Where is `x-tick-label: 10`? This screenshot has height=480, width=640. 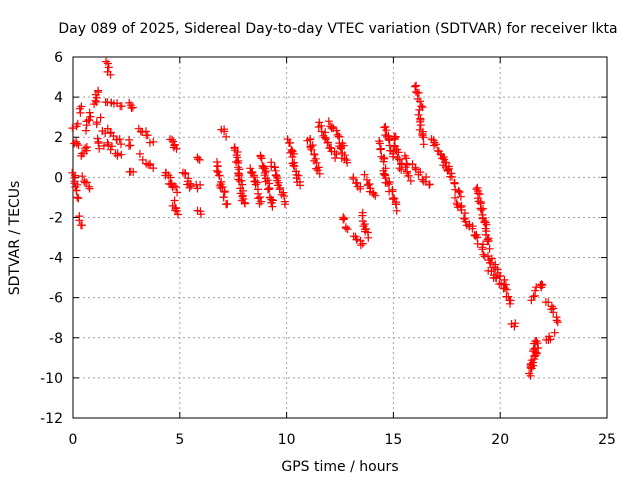
x-tick-label: 10 is located at coordinates (287, 440).